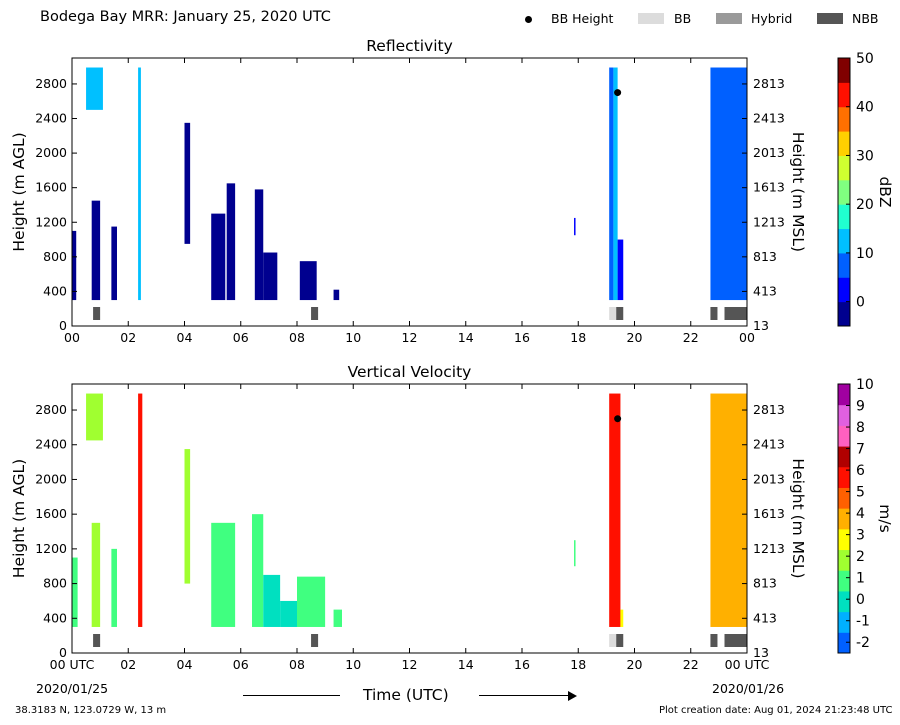 This screenshot has height=725, width=900. Describe the element at coordinates (128, 337) in the screenshot. I see `x-tick-label: 02` at that location.